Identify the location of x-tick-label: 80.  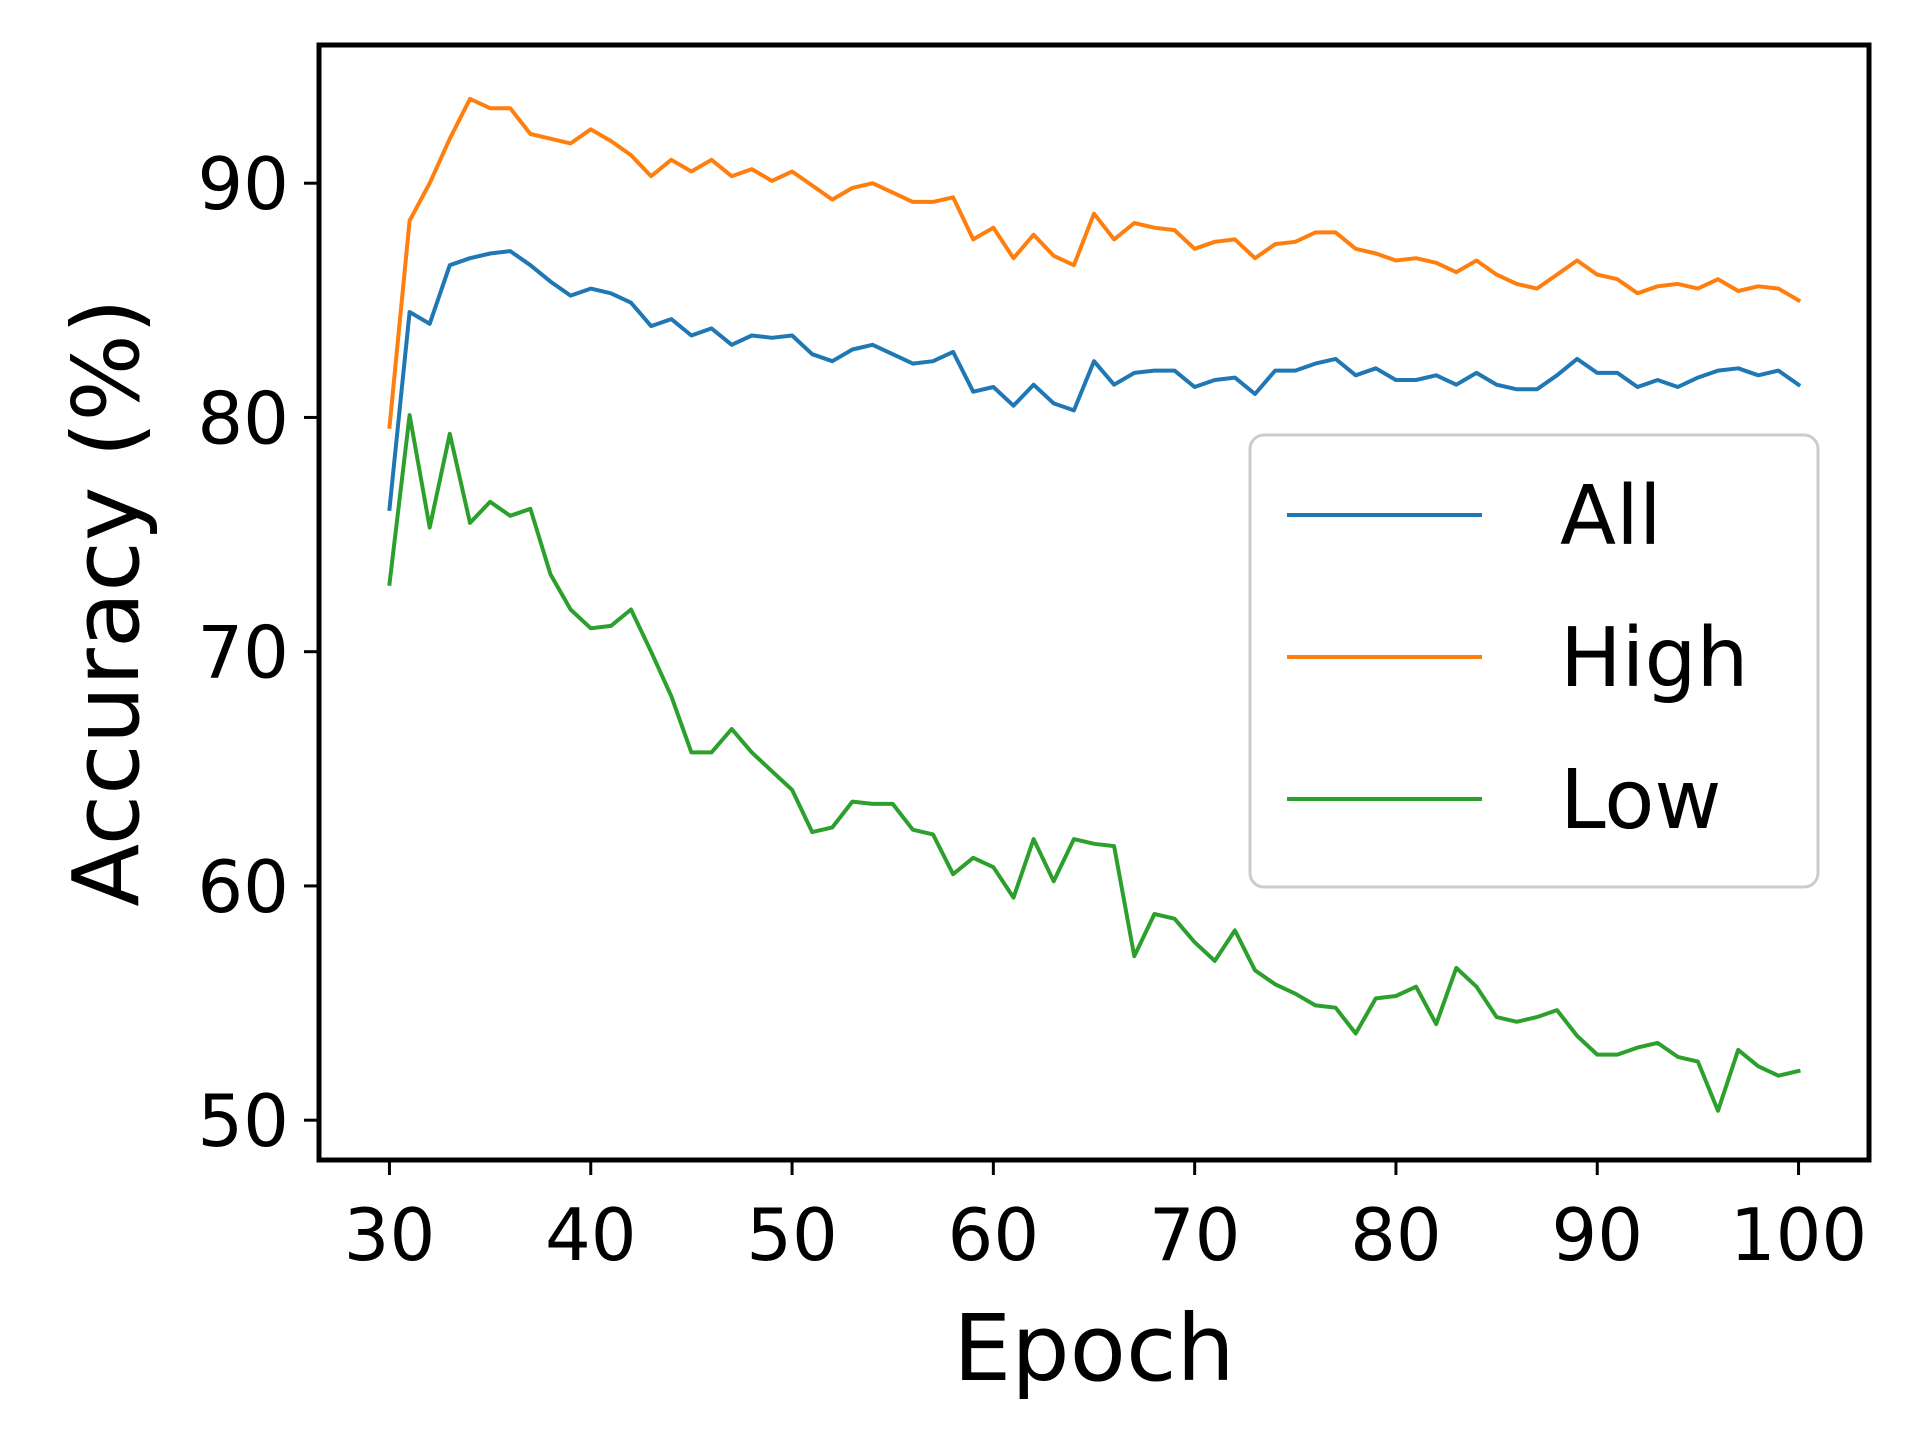
(1396, 1235).